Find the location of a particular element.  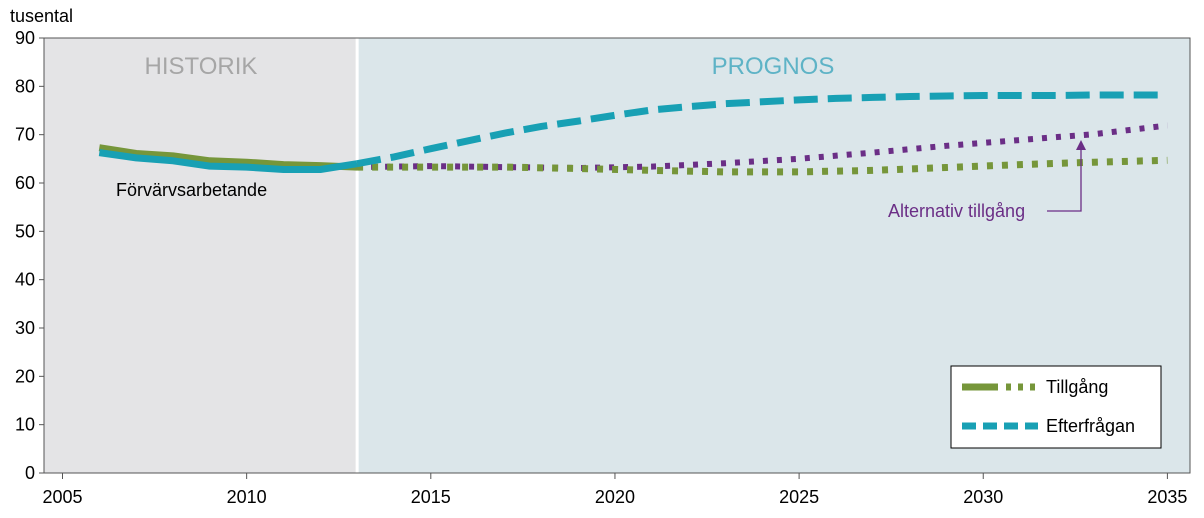

x-tick-label-2015: 2015 is located at coordinates (431, 497).